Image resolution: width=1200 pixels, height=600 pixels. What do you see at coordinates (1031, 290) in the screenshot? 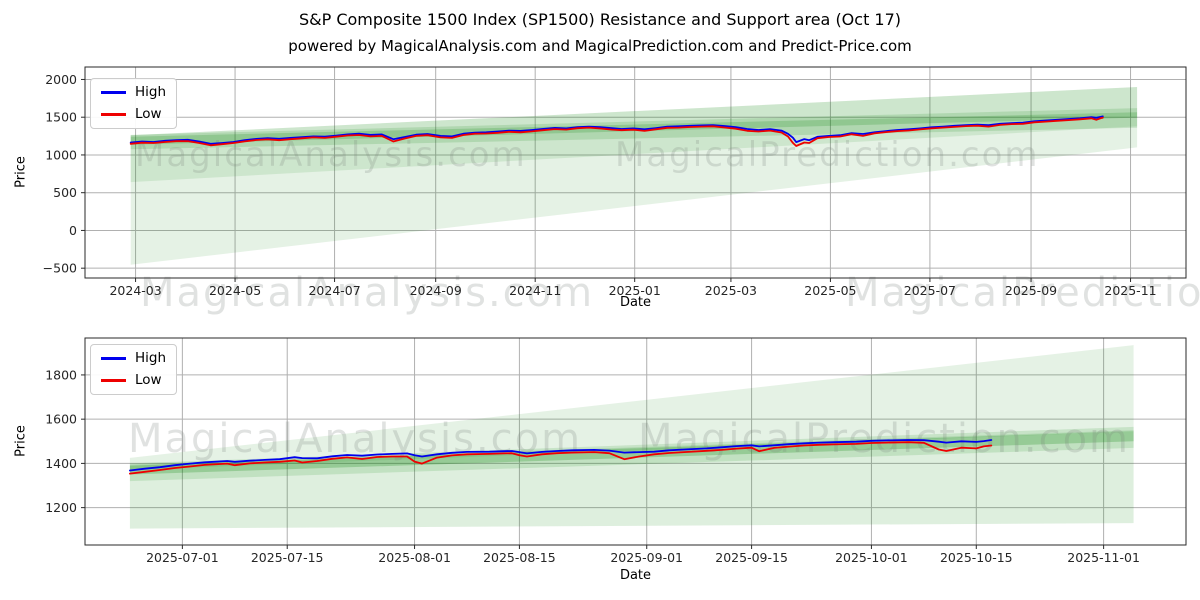
I see `svg-text: 2025-09` at bounding box center [1031, 290].